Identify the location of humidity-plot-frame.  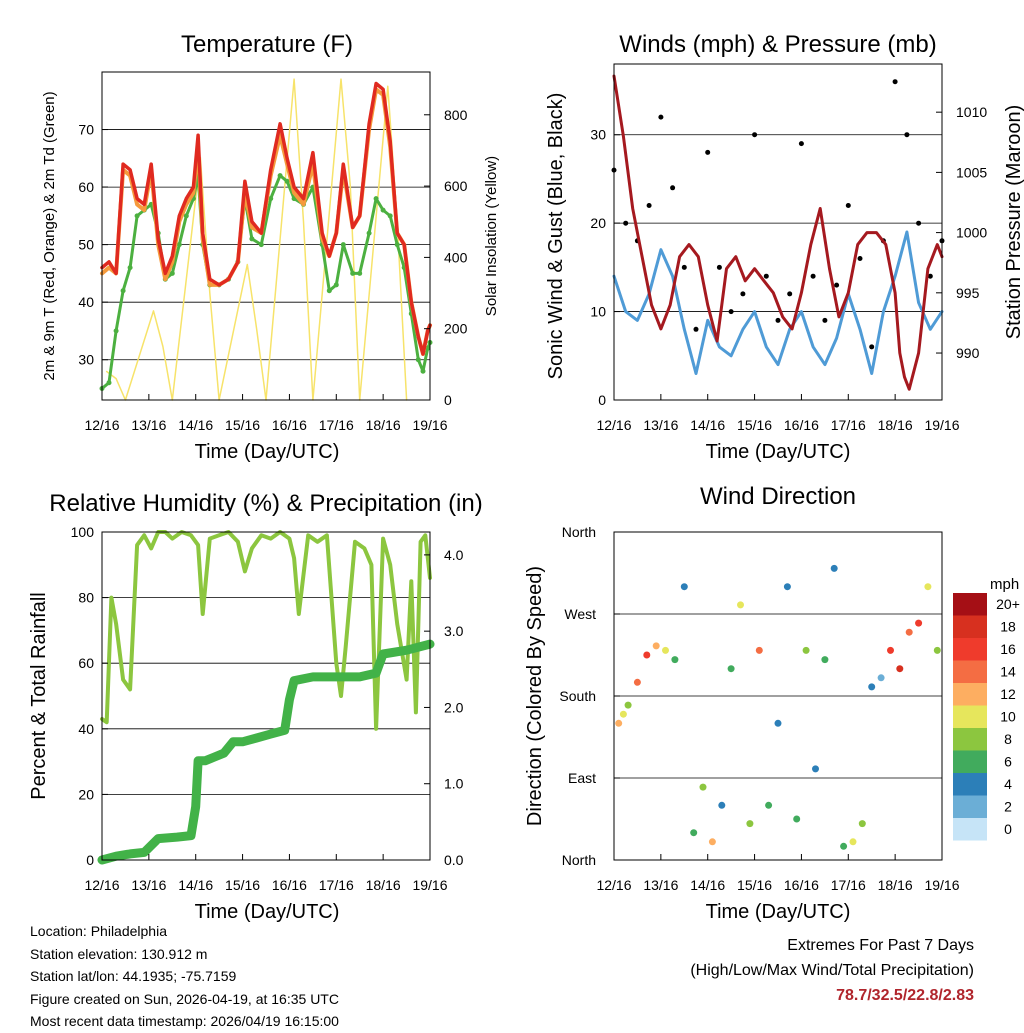
(266, 696).